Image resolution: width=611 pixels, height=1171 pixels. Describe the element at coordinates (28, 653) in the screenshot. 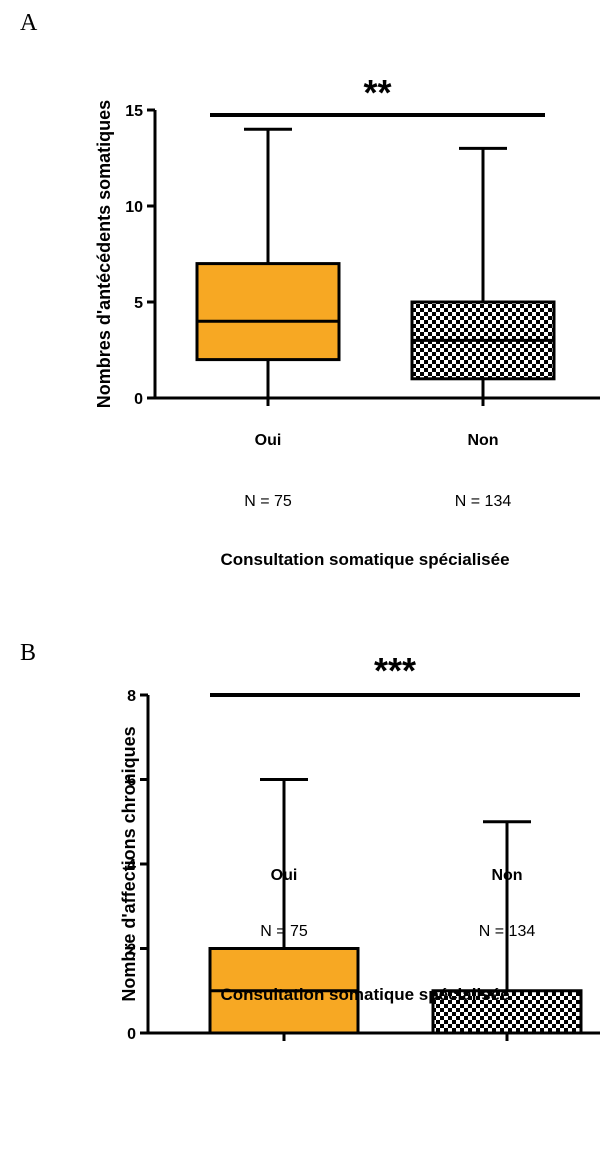

I see `panel-letter: B` at that location.